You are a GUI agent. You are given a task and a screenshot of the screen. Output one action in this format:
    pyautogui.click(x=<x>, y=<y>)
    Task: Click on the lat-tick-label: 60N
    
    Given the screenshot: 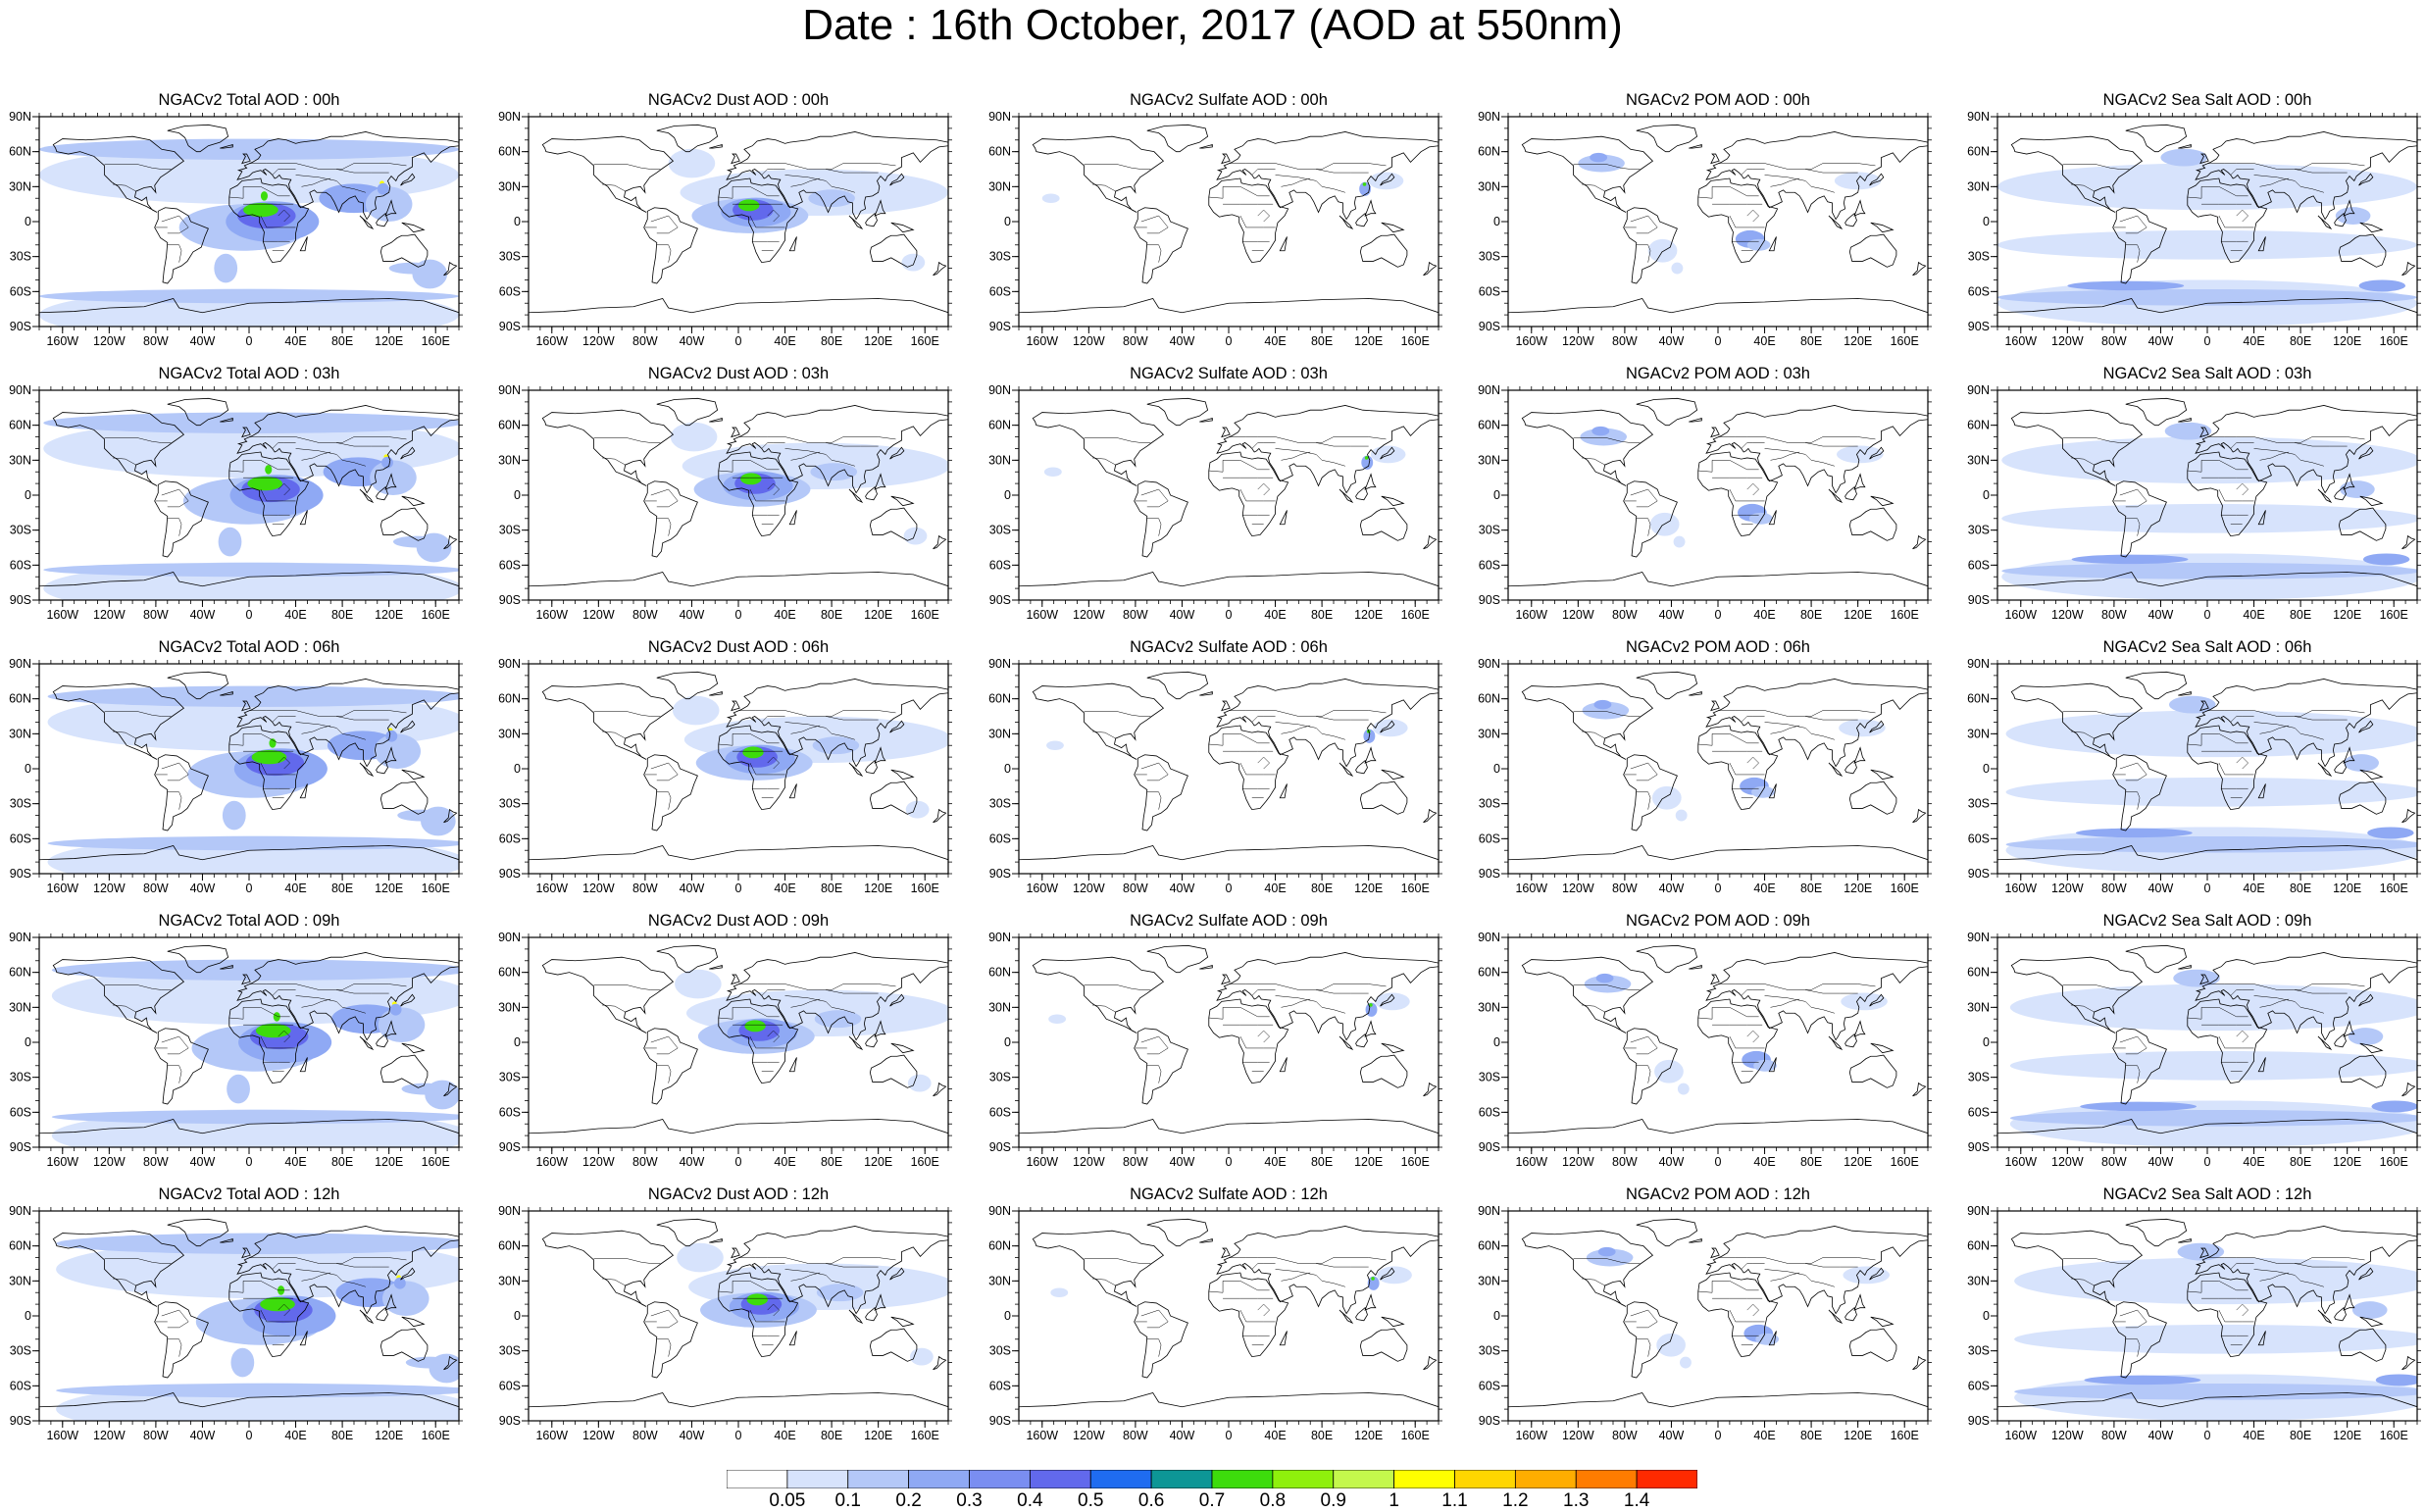 What is the action you would take?
    pyautogui.click(x=1978, y=973)
    